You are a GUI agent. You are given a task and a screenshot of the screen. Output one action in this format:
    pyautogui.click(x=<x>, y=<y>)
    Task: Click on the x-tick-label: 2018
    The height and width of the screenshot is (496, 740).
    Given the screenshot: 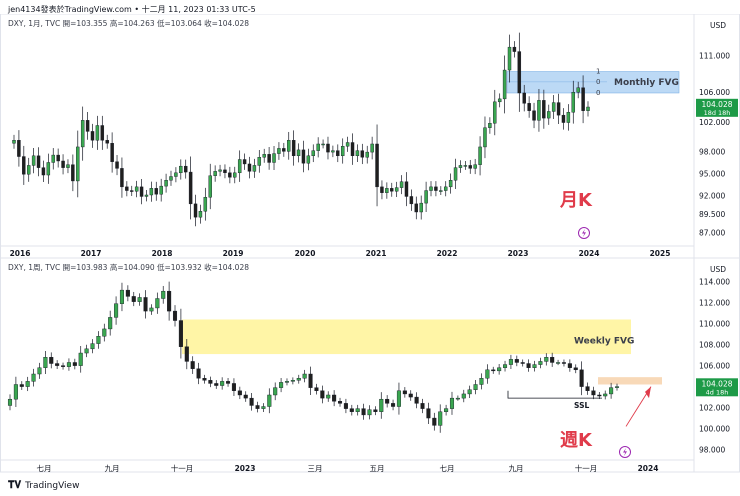 What is the action you would take?
    pyautogui.click(x=162, y=253)
    